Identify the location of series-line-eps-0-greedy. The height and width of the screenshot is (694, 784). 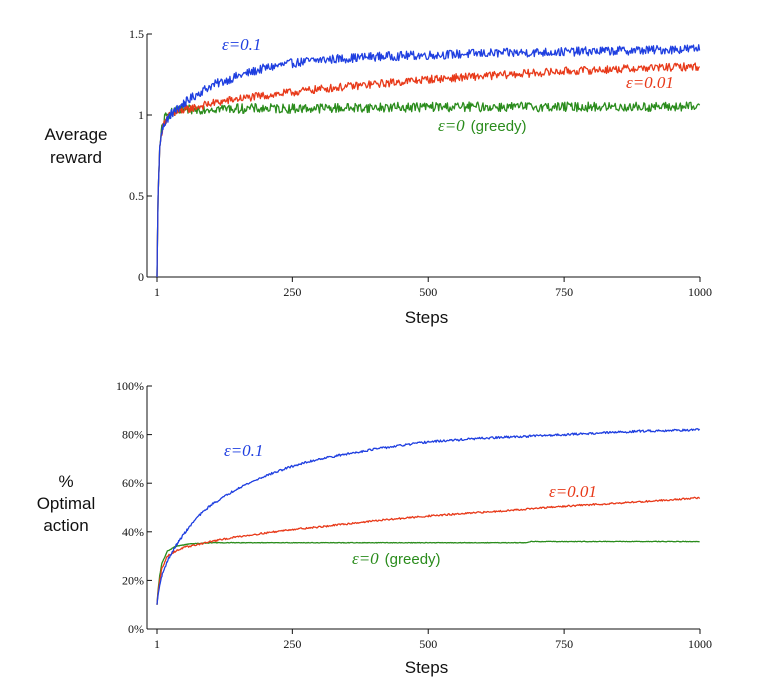
(428, 572).